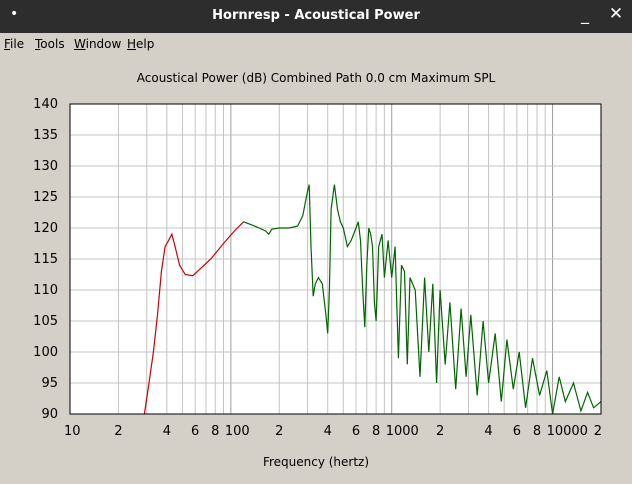  What do you see at coordinates (50, 44) in the screenshot?
I see `menu-tools: Tools` at bounding box center [50, 44].